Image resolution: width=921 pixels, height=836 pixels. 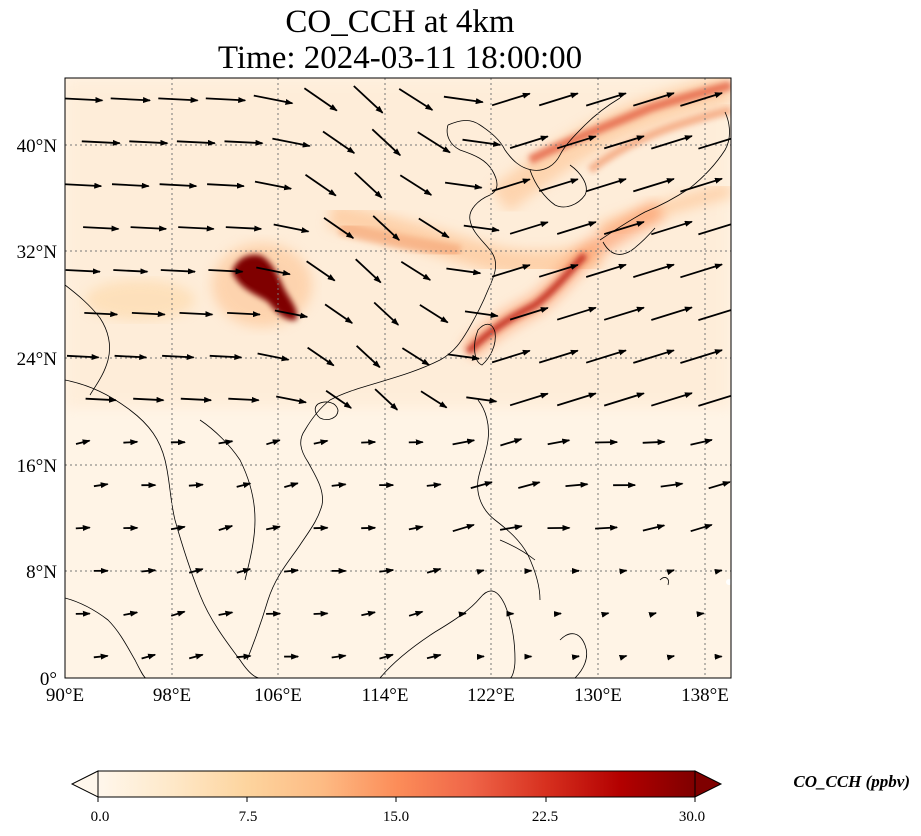 What do you see at coordinates (37, 413) in the screenshot?
I see `y-axis-ticks: 0° 8°N 16°N 24°N 32°N 40°N` at bounding box center [37, 413].